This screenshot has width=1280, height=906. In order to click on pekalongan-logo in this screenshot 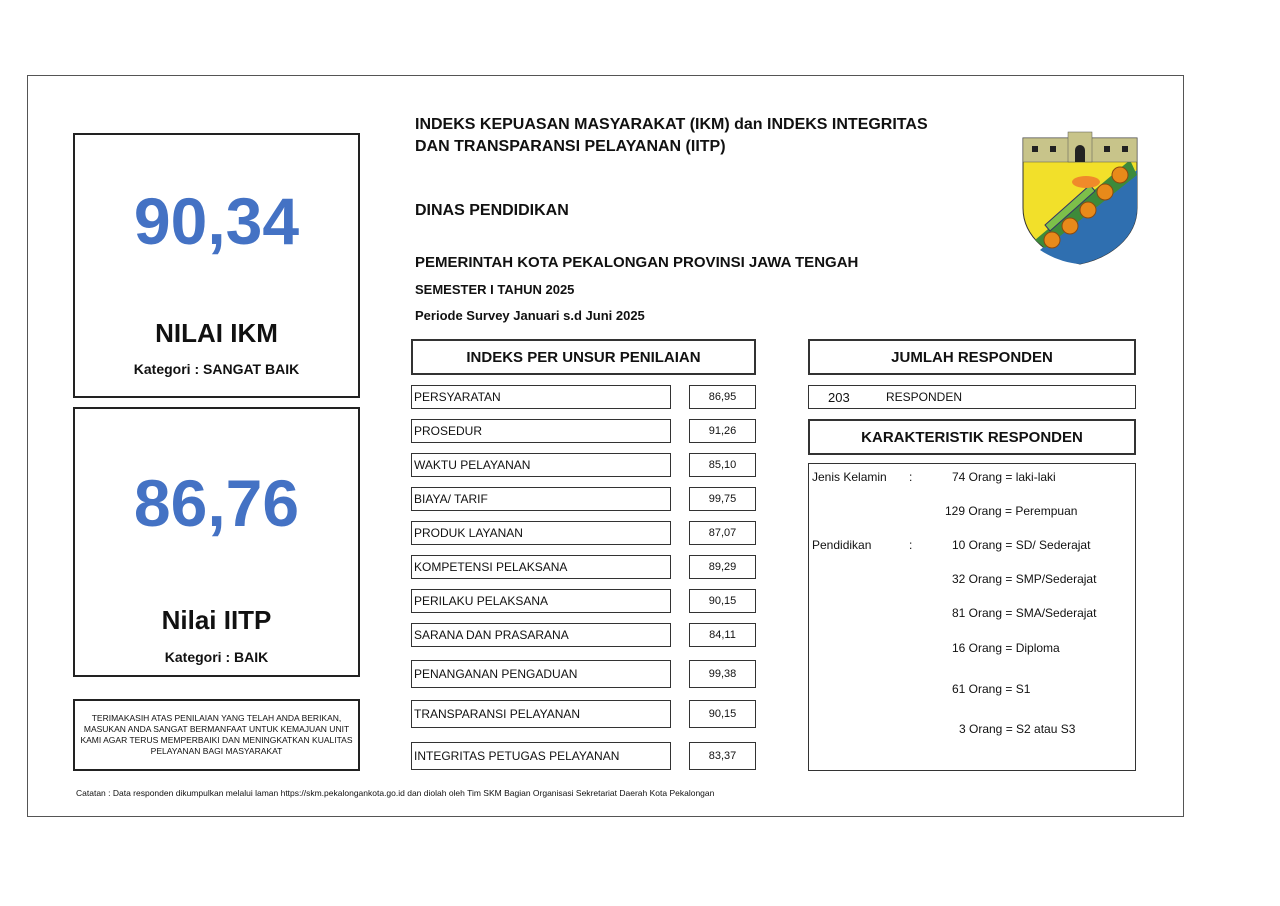, I will do `click(1080, 198)`.